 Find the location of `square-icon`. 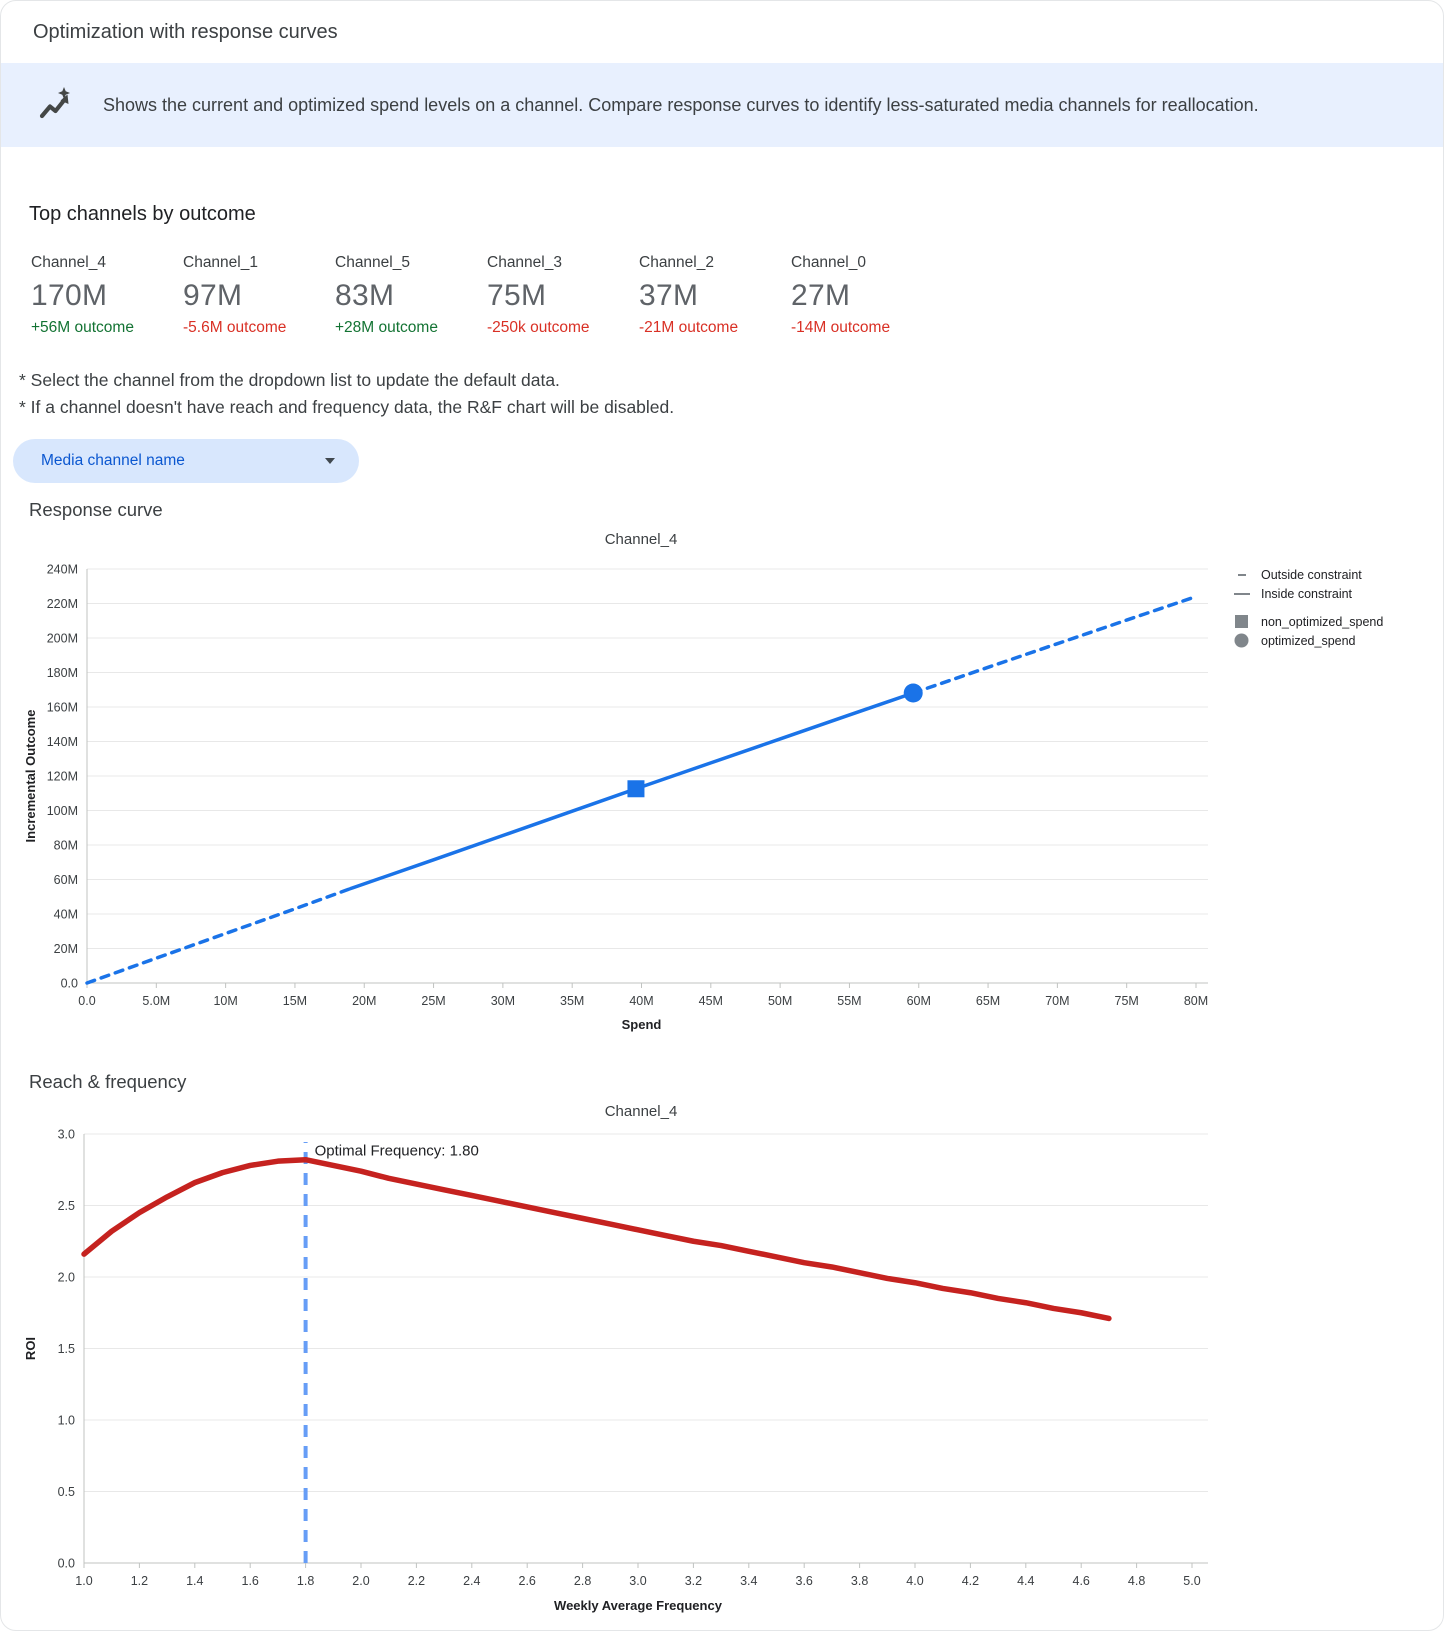

square-icon is located at coordinates (1242, 621).